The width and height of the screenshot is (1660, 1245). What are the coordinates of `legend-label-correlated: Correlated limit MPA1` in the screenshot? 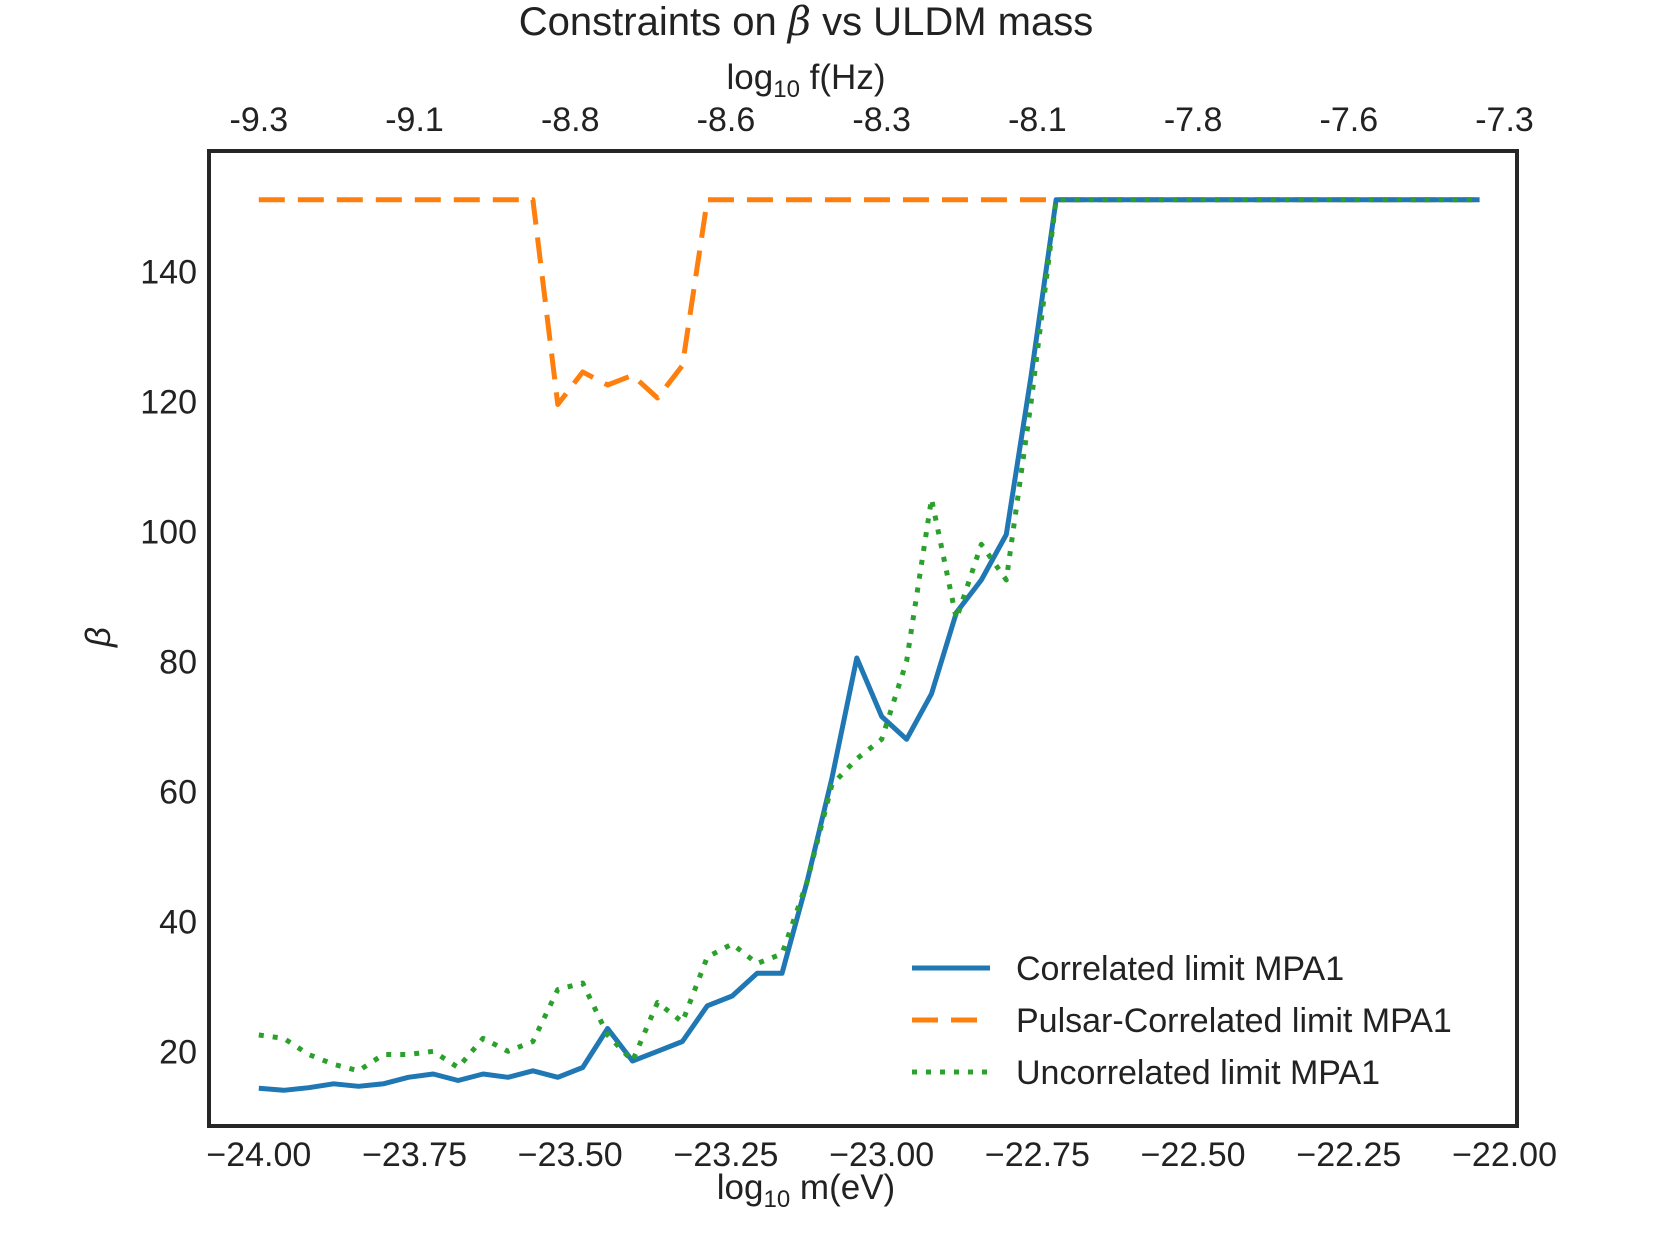 It's located at (1180, 969).